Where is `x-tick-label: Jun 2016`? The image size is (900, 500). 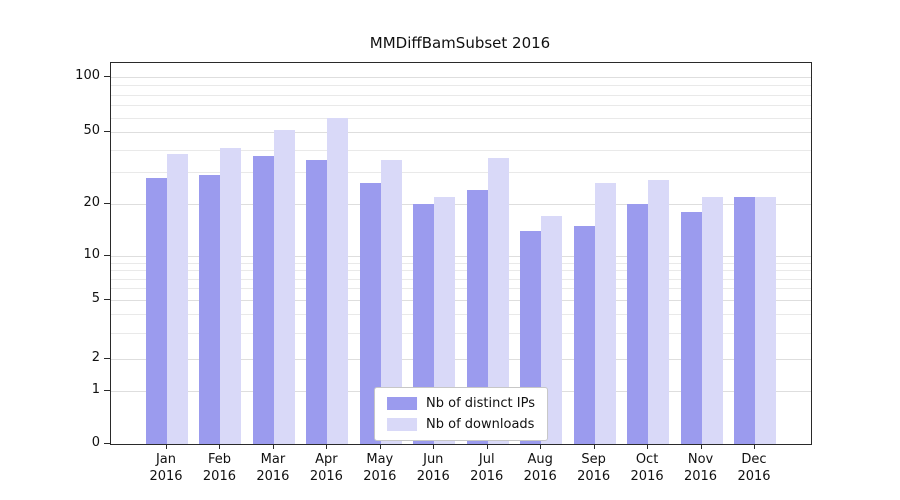 x-tick-label: Jun 2016 is located at coordinates (433, 468).